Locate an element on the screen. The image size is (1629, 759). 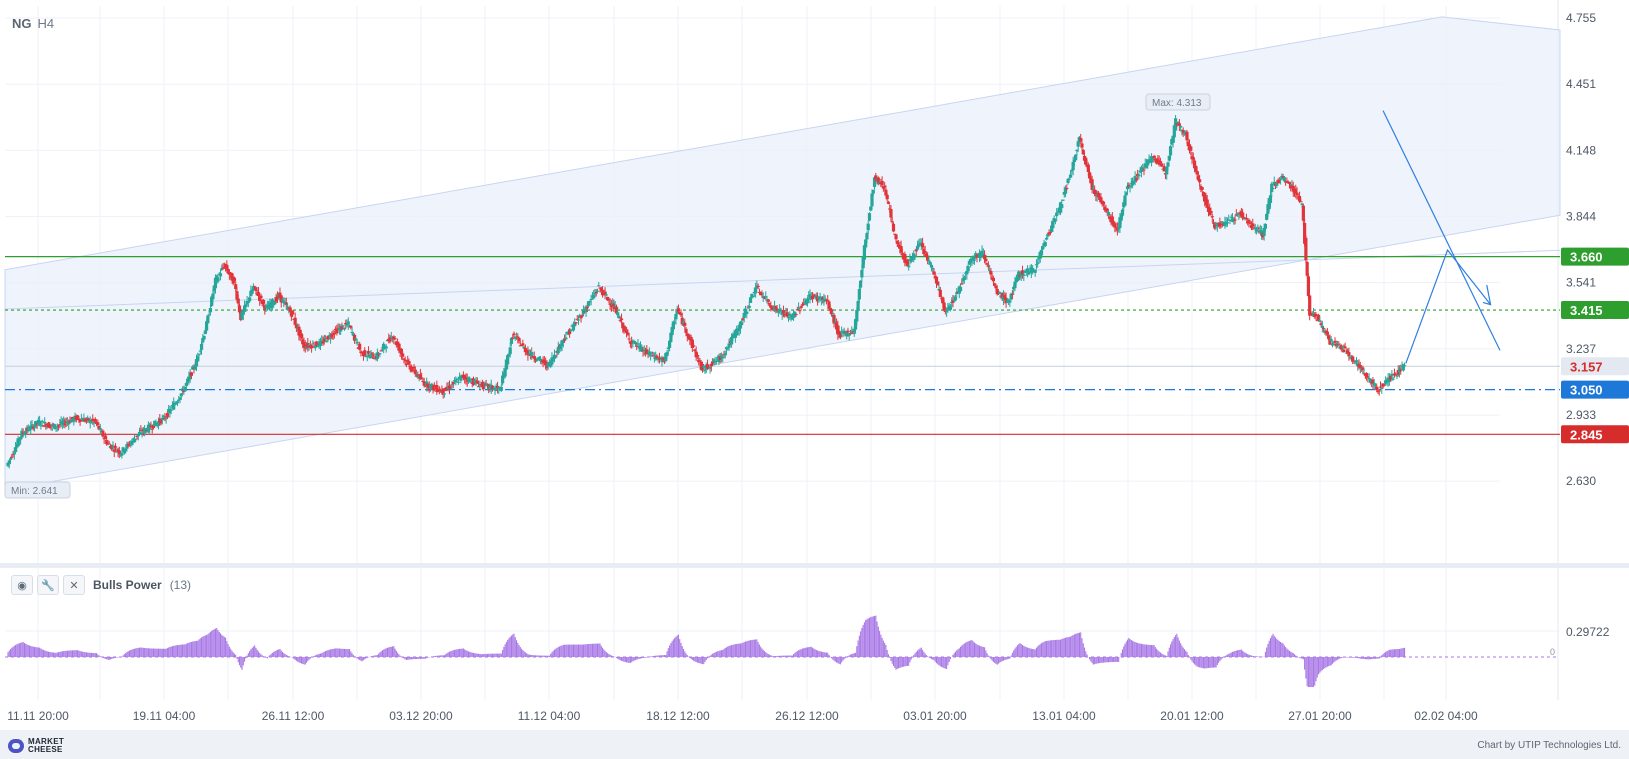
indicator-name: Bulls Power is located at coordinates (127, 585).